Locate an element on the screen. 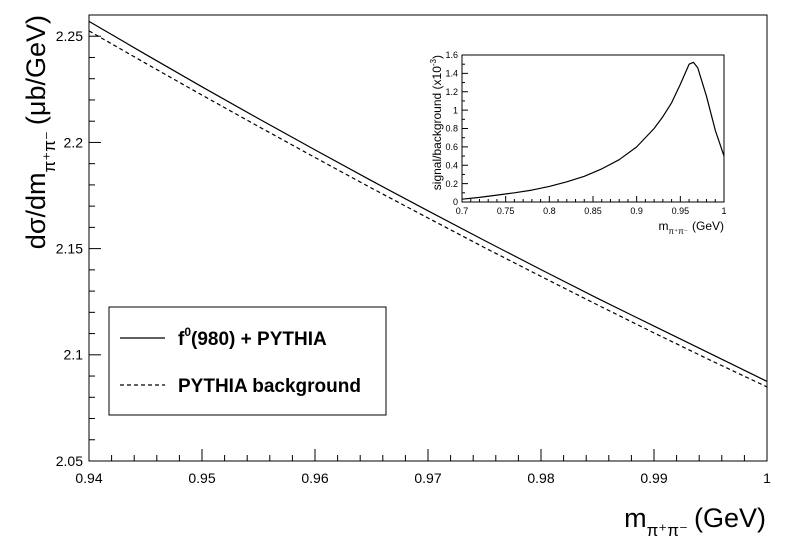  inset-x-tick-label: 1 is located at coordinates (723, 211).